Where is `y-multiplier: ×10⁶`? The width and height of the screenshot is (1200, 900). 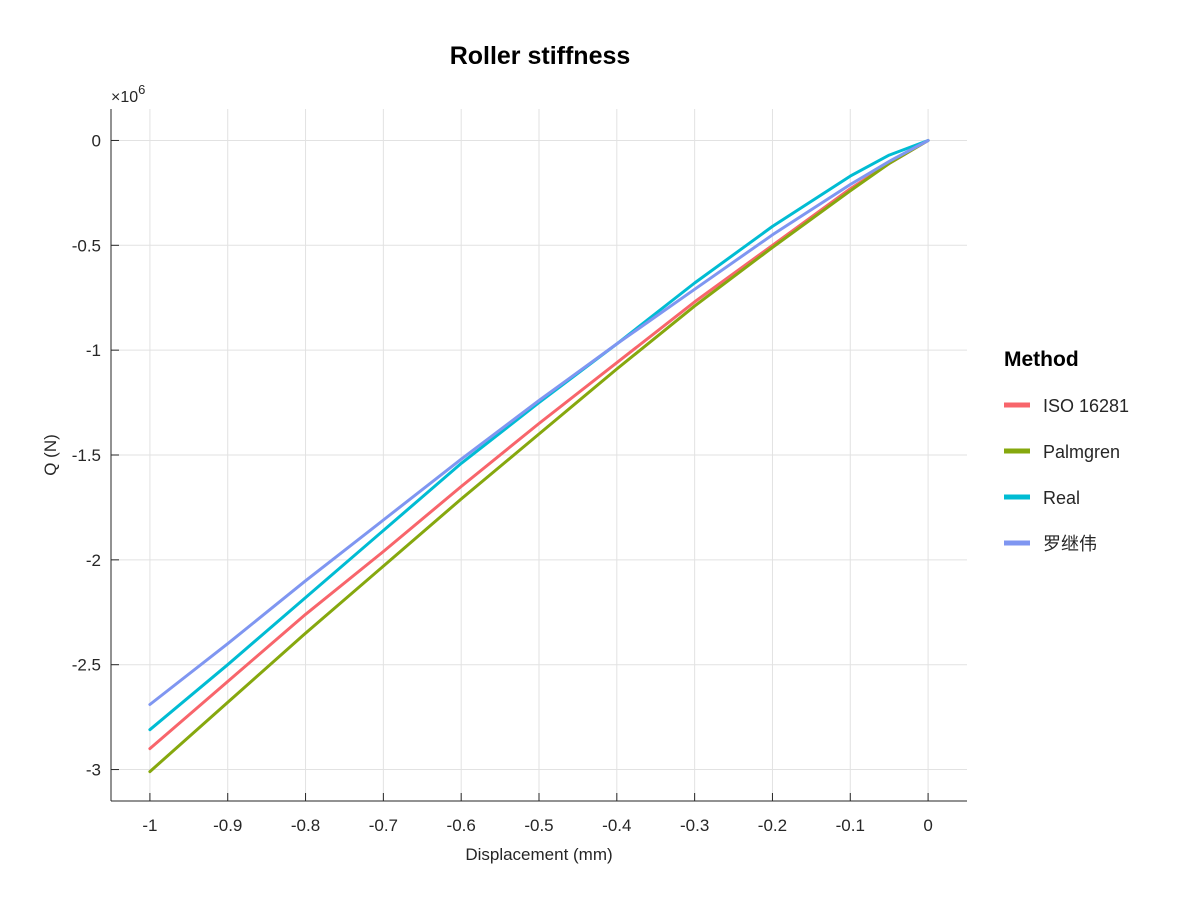
y-multiplier: ×10⁶ is located at coordinates (128, 94).